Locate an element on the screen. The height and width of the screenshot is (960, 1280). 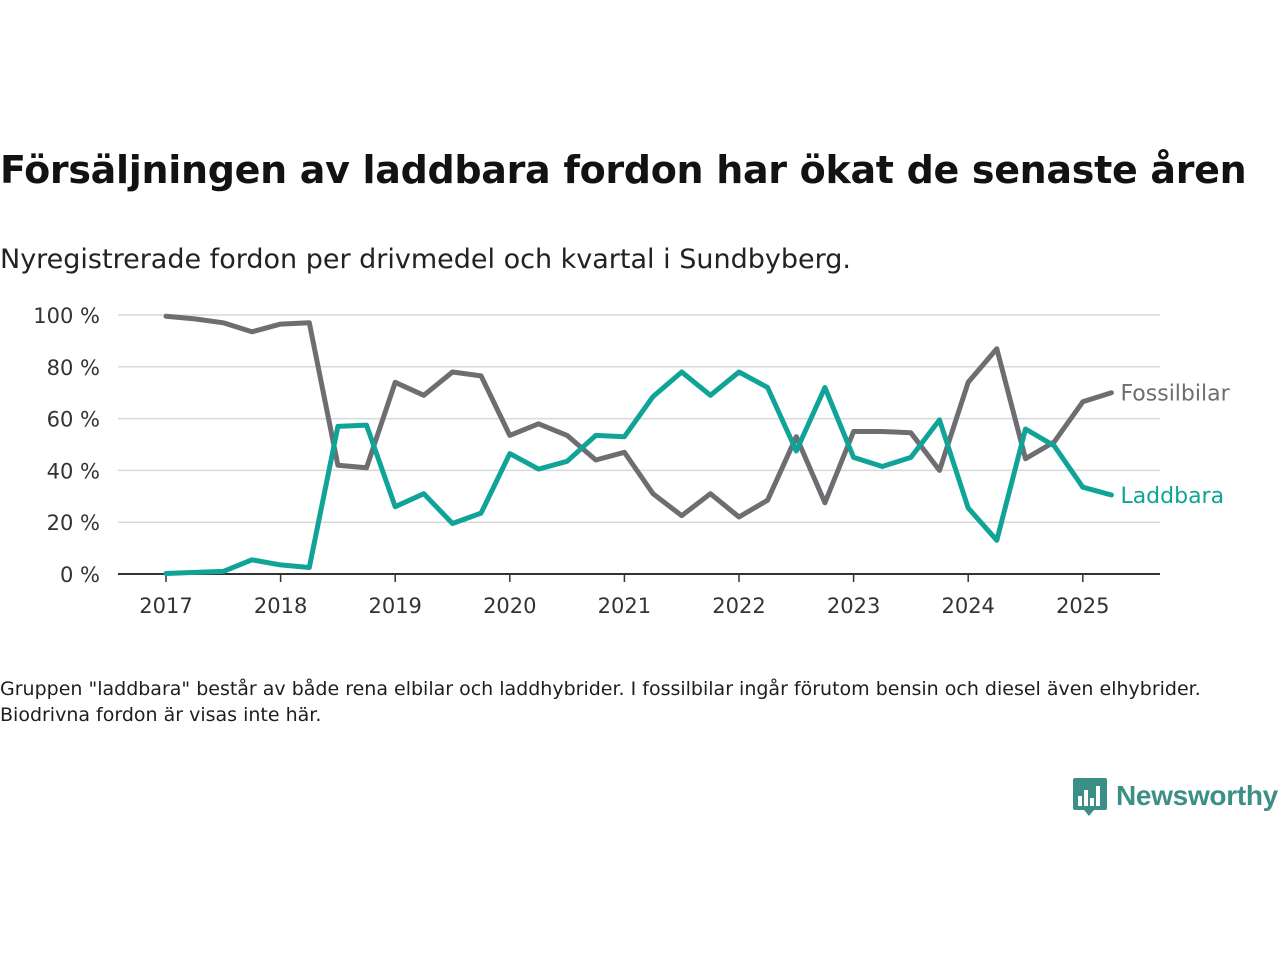
y-axis: 0 % 20 % 40 % 60 % 80 % 100 % is located at coordinates (66, 445).